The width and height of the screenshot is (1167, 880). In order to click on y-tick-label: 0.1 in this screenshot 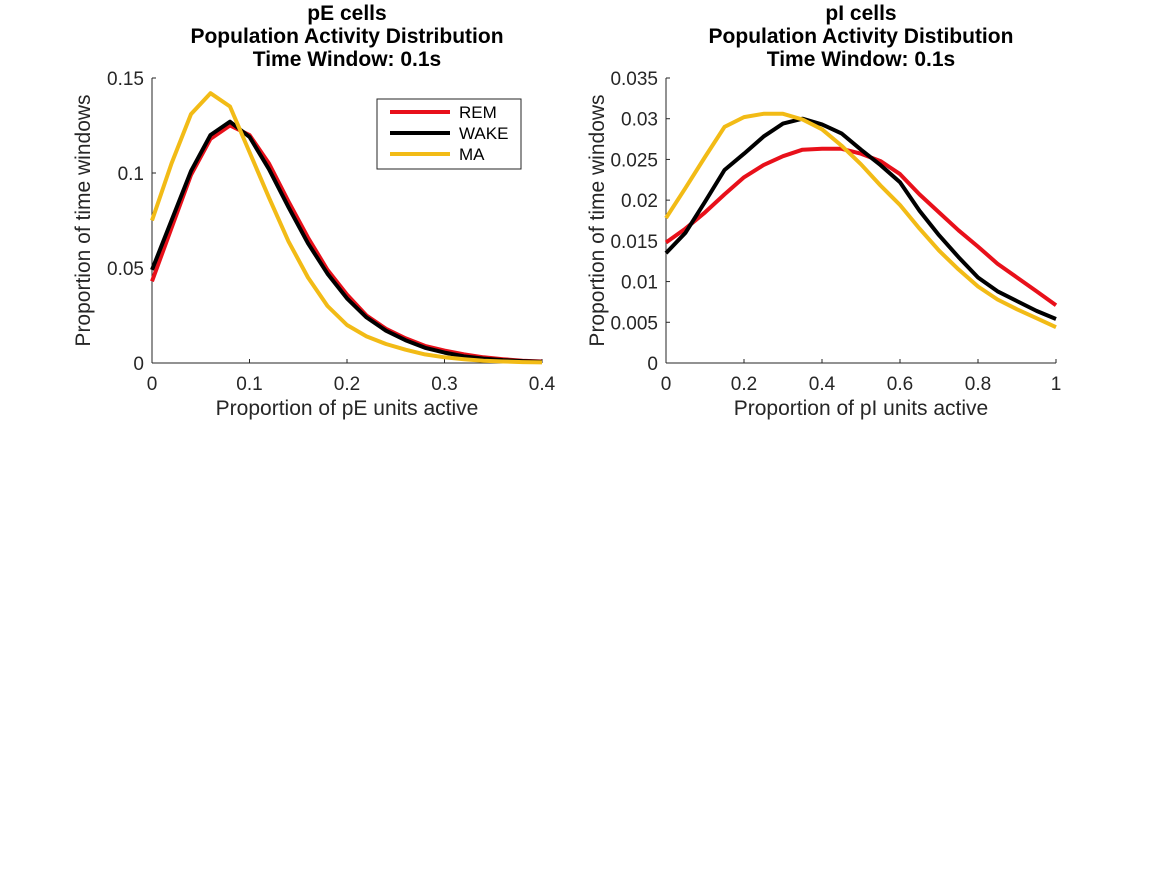, I will do `click(131, 174)`.